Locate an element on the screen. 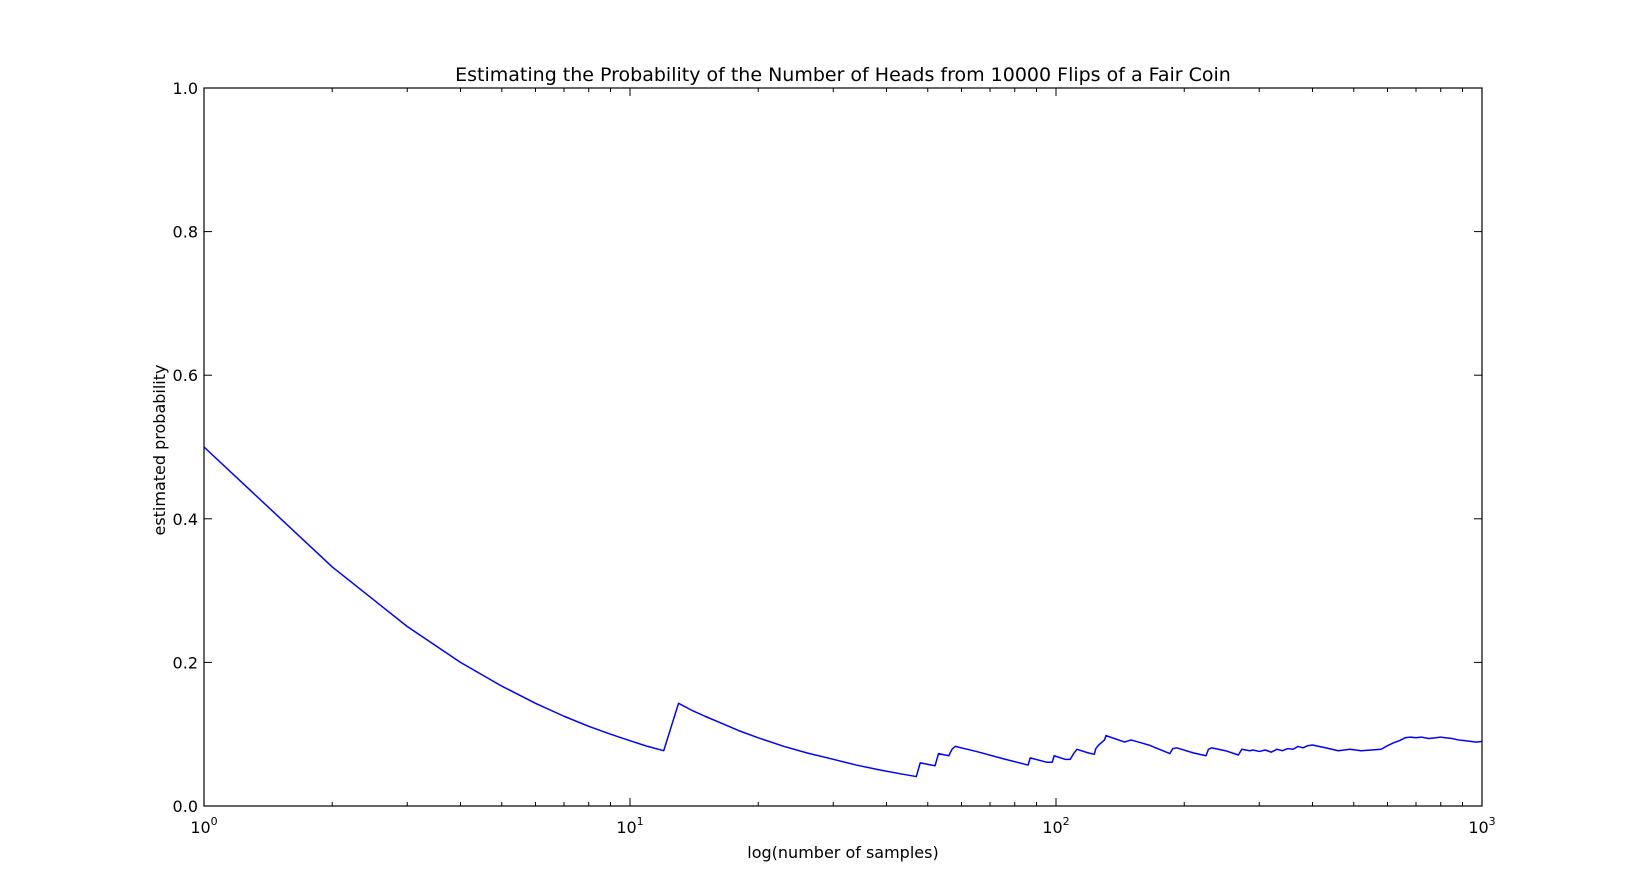 Image resolution: width=1627 pixels, height=887 pixels. x-tick-label: 10³ is located at coordinates (1481, 826).